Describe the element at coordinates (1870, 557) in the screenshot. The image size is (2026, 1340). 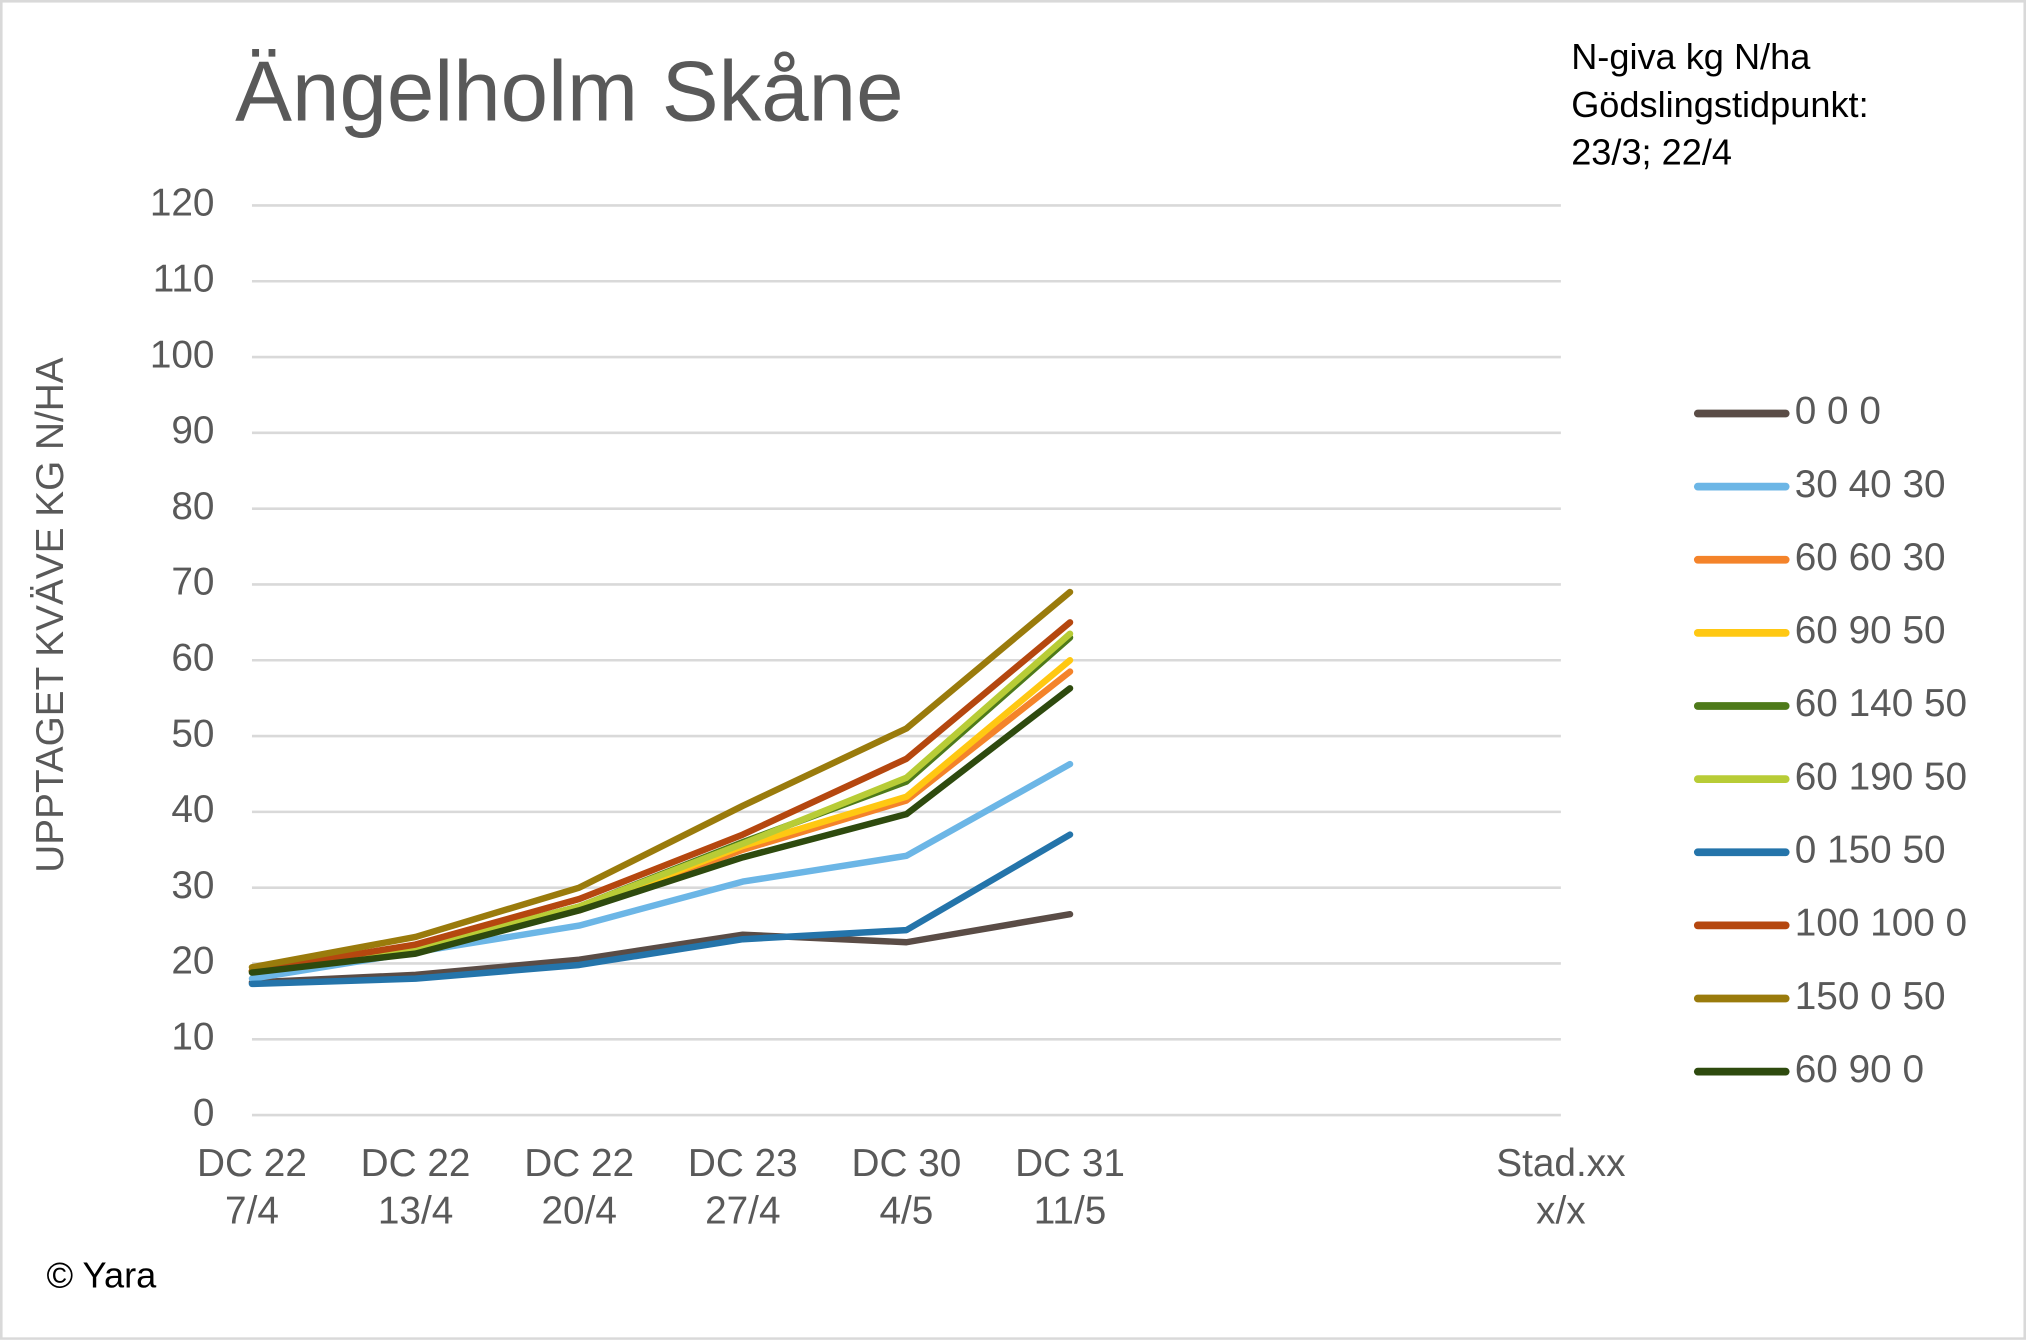
I see `legend-label: 60 60 30` at that location.